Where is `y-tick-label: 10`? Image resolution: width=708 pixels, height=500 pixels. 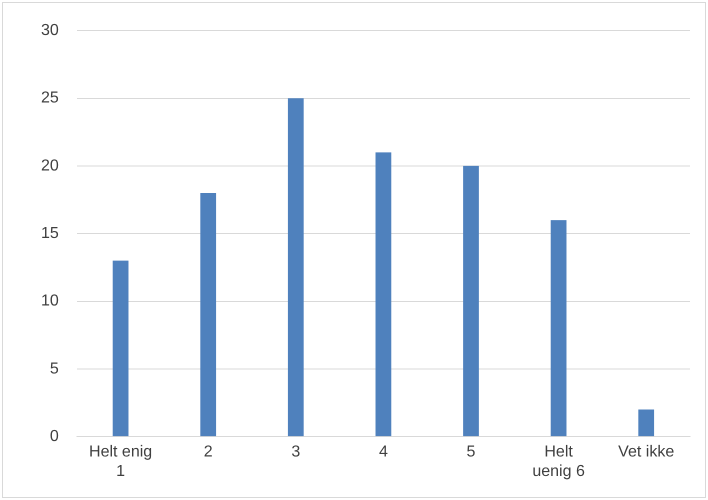 y-tick-label: 10 is located at coordinates (50, 301).